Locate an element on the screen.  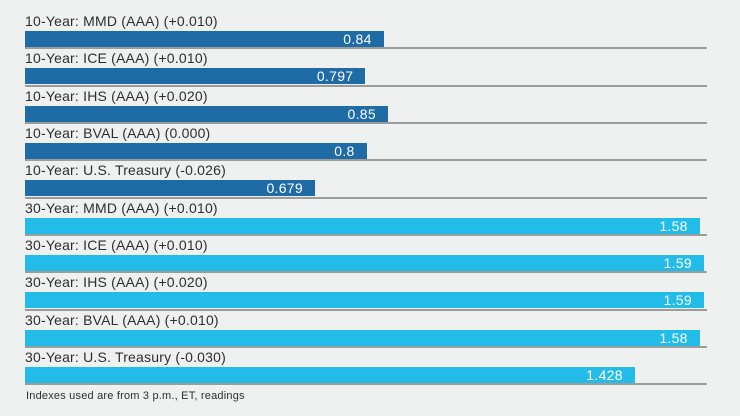
bar-label: 30-Year: MMD (AAA) (+0.010) is located at coordinates (121, 207).